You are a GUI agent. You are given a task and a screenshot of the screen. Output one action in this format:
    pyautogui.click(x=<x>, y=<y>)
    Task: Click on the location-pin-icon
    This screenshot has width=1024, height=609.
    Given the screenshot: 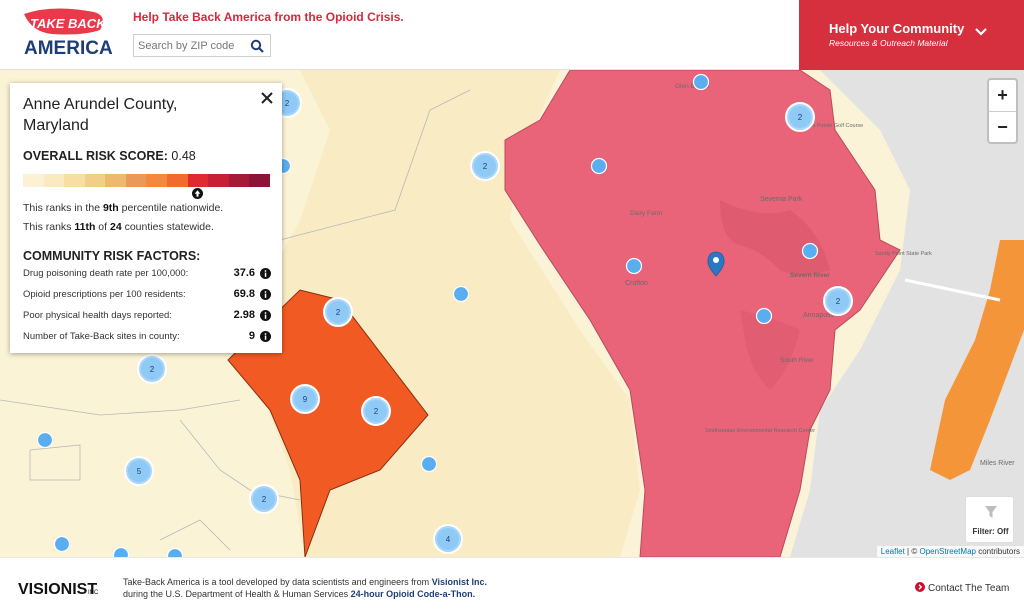 What is the action you would take?
    pyautogui.click(x=716, y=264)
    